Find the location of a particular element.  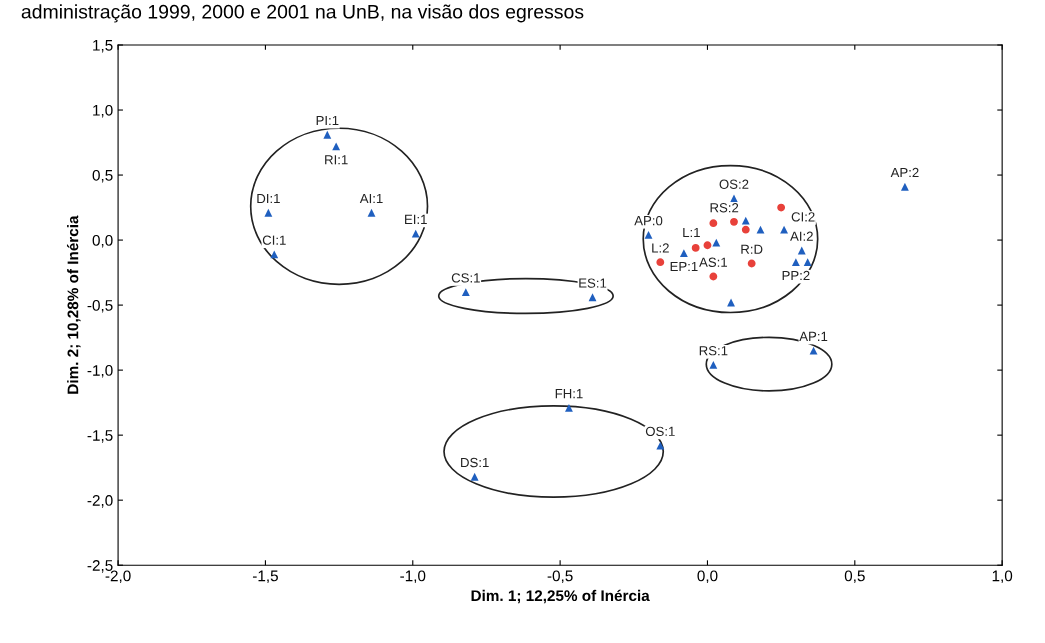

y-tick-label: 1,0 is located at coordinates (103, 111).